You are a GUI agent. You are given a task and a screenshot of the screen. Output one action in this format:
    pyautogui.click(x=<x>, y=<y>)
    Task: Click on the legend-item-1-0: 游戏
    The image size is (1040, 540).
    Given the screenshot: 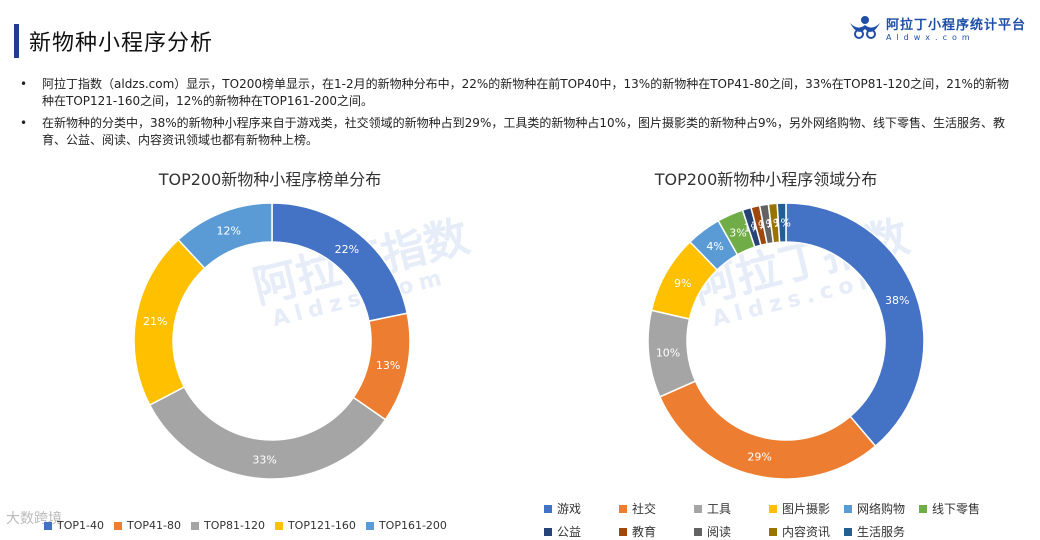 What is the action you would take?
    pyautogui.click(x=581, y=508)
    